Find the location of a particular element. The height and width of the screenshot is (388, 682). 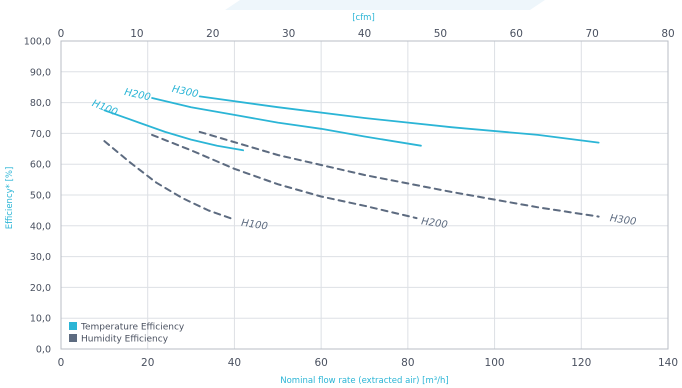

x-tick-label: 20 is located at coordinates (147, 363).